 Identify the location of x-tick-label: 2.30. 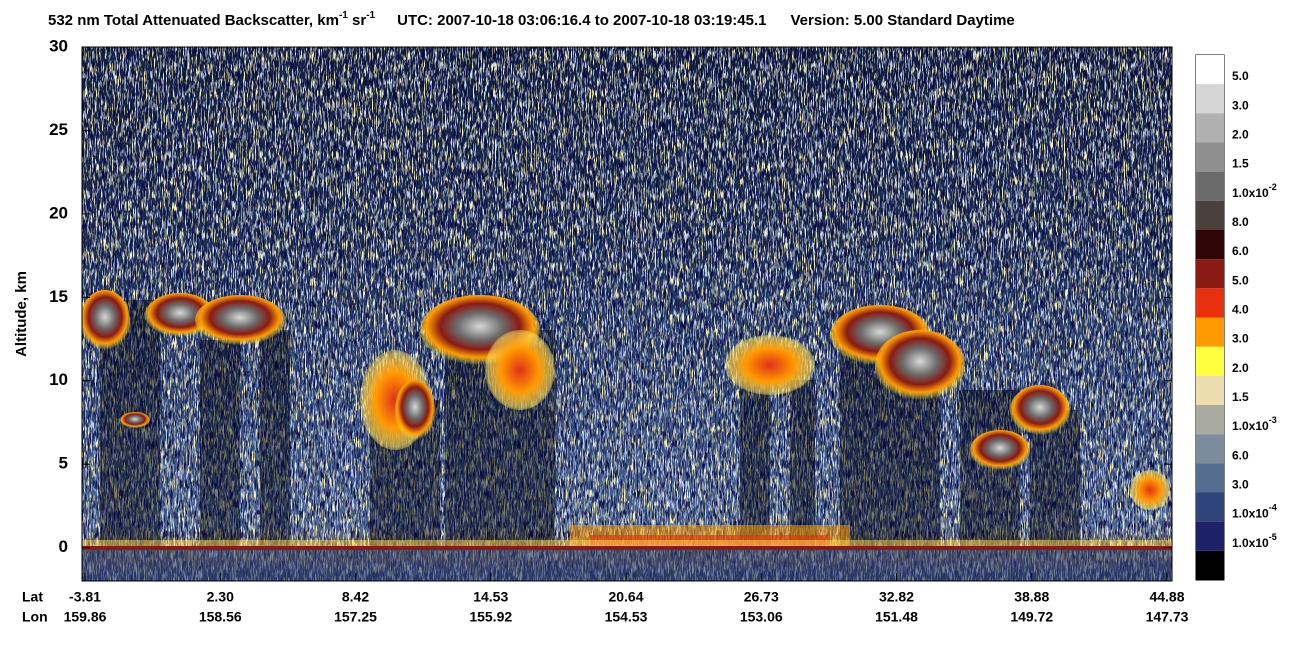
(220, 597).